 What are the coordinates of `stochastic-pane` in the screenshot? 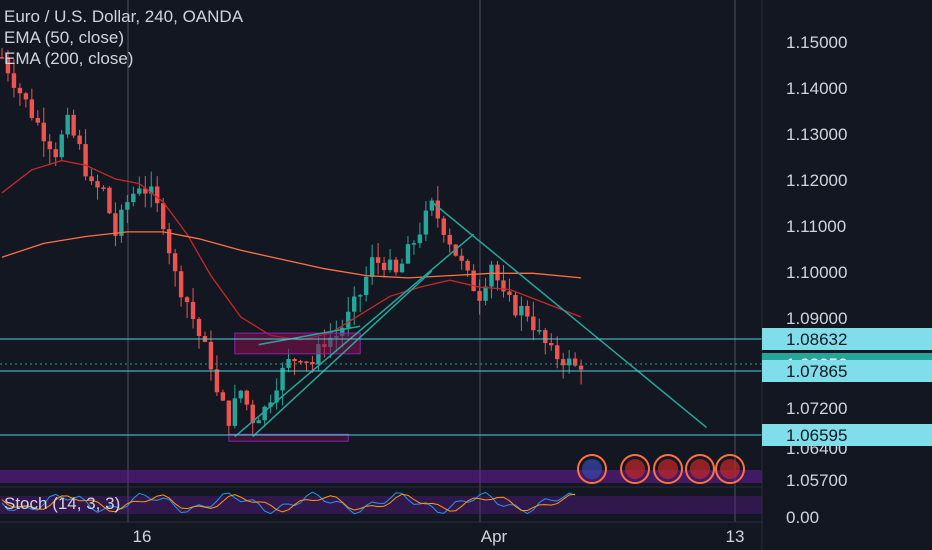 It's located at (288, 503).